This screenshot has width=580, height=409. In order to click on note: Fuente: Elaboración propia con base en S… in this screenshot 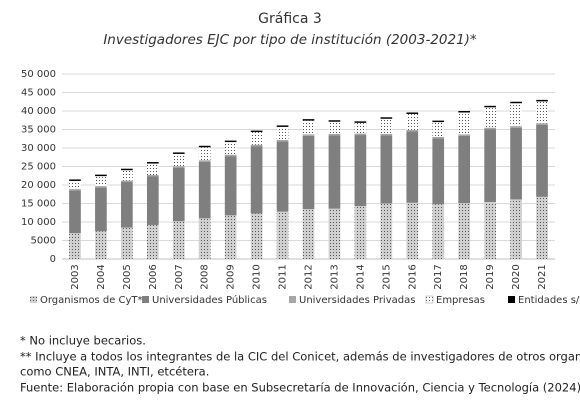, I will do `click(300, 388)`.